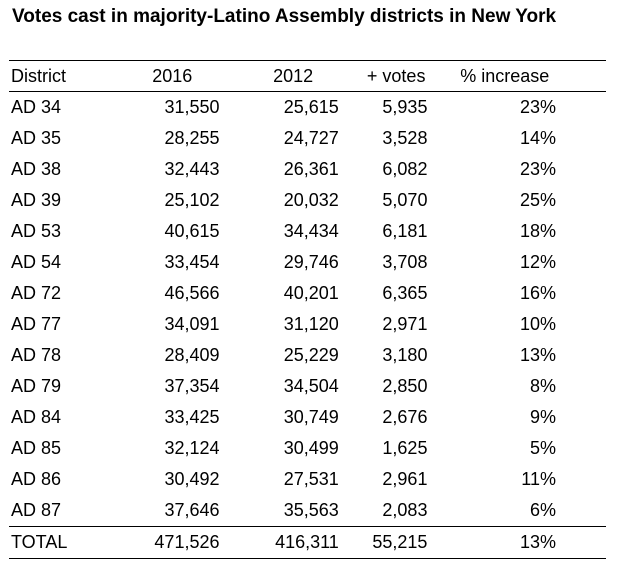  What do you see at coordinates (36, 479) in the screenshot?
I see `cell-district: AD 86` at bounding box center [36, 479].